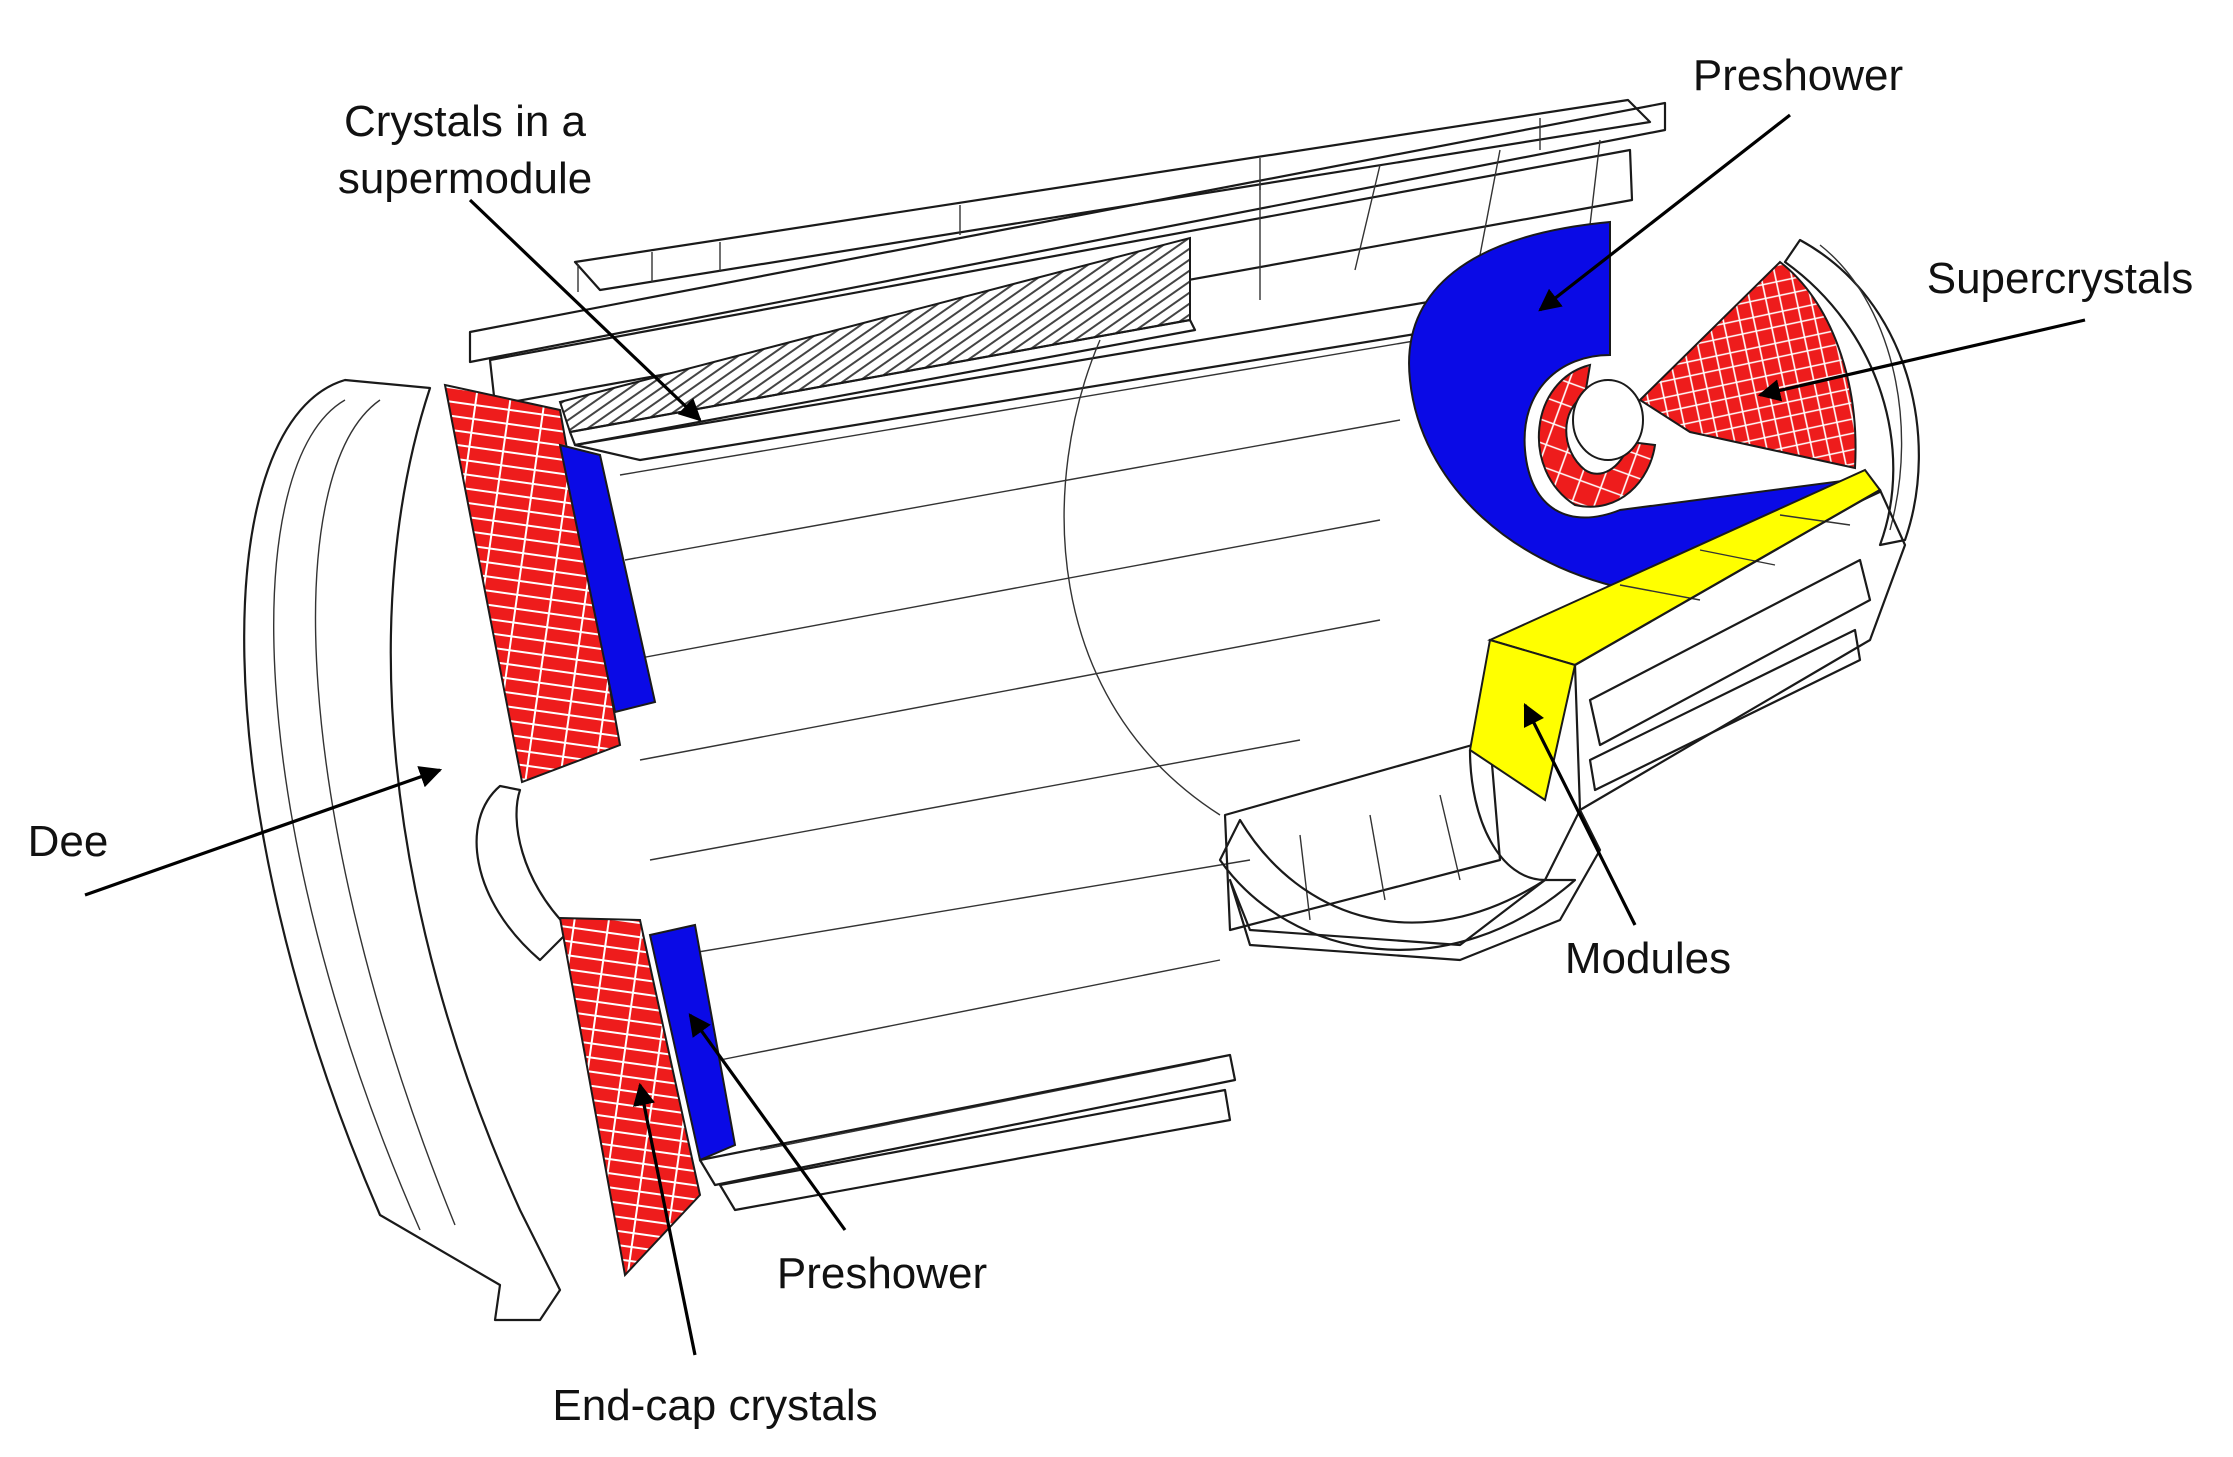 The image size is (2233, 1457). I want to click on preshower-left-bottom, so click(692, 1042).